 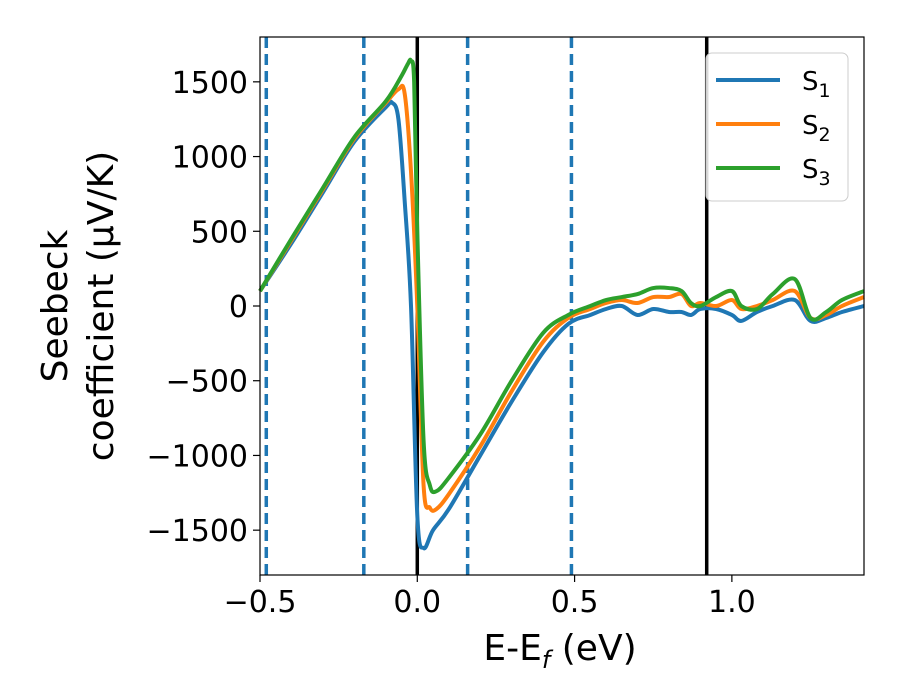 I want to click on x-axis-title: E-Ef (eV), so click(x=559, y=651).